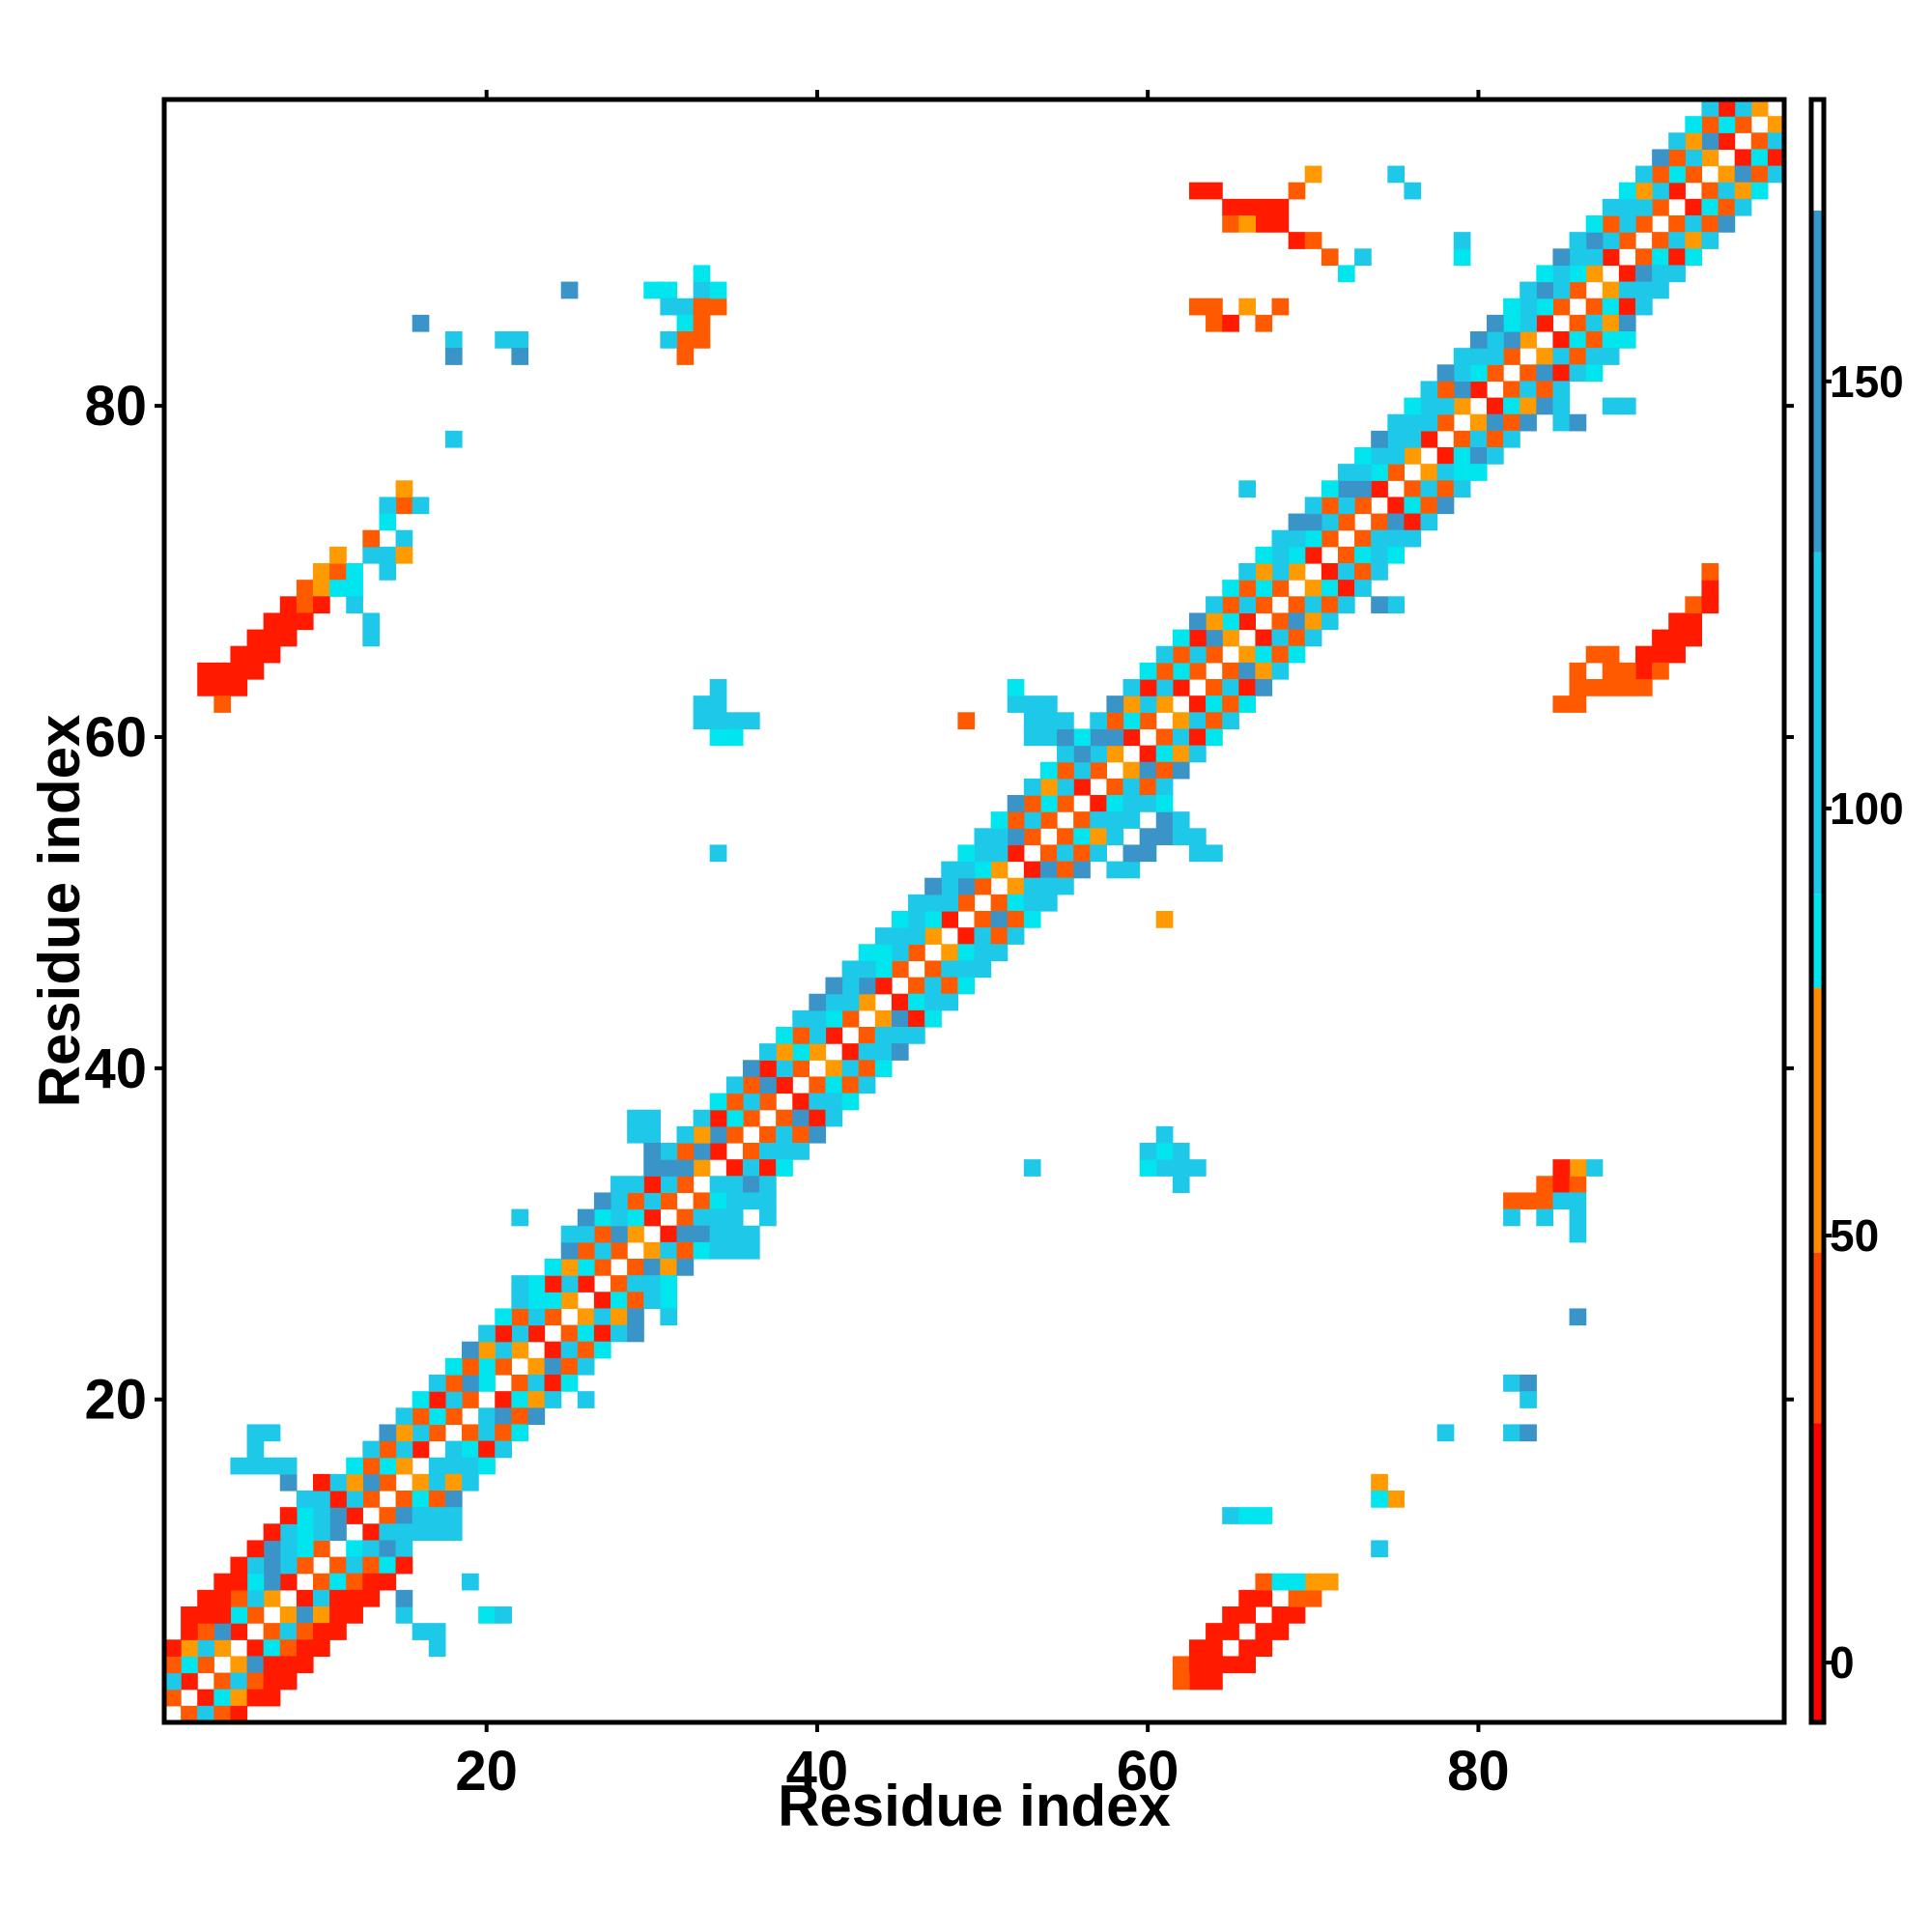 This screenshot has height=1932, width=1932. I want to click on x-tick-label: 40, so click(817, 1771).